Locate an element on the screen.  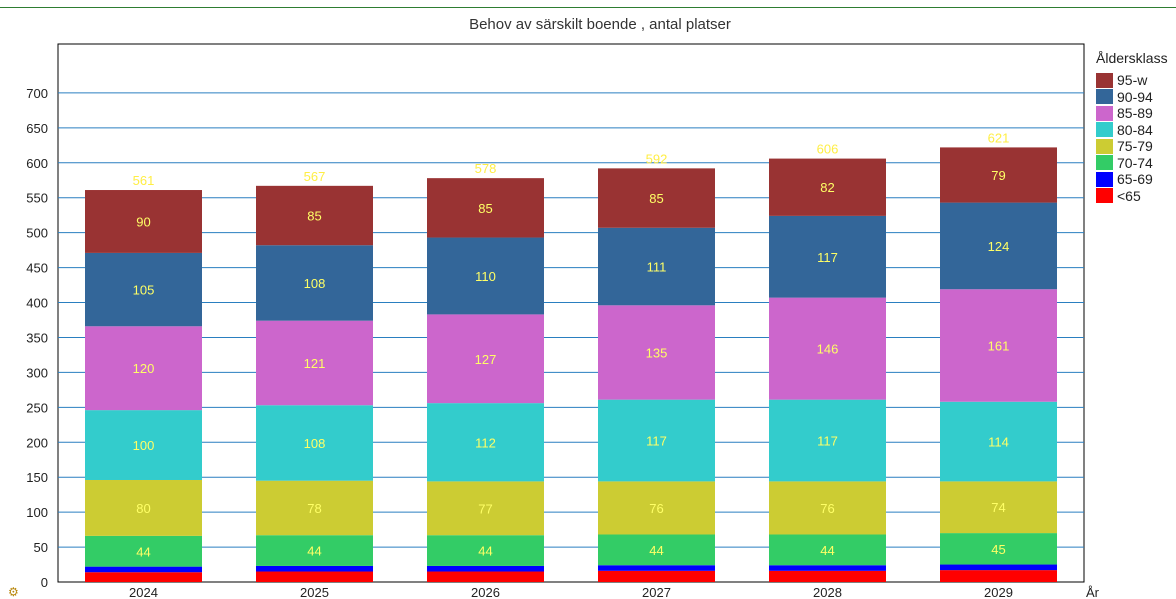
bar-segment-7579-2026 is located at coordinates (485, 508).